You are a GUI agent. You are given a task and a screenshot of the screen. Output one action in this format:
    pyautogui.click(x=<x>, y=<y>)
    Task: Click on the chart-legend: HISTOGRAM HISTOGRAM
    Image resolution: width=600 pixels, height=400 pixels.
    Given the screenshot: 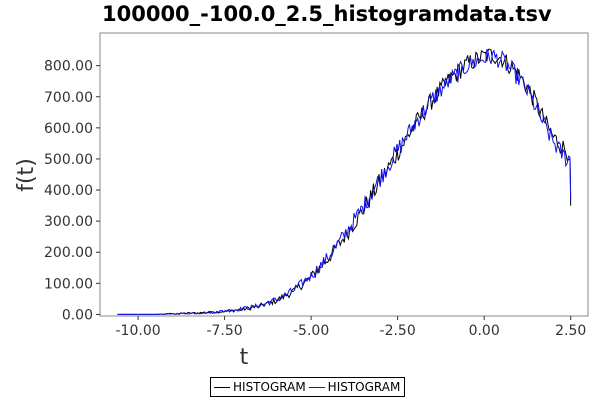 What is the action you would take?
    pyautogui.click(x=308, y=387)
    